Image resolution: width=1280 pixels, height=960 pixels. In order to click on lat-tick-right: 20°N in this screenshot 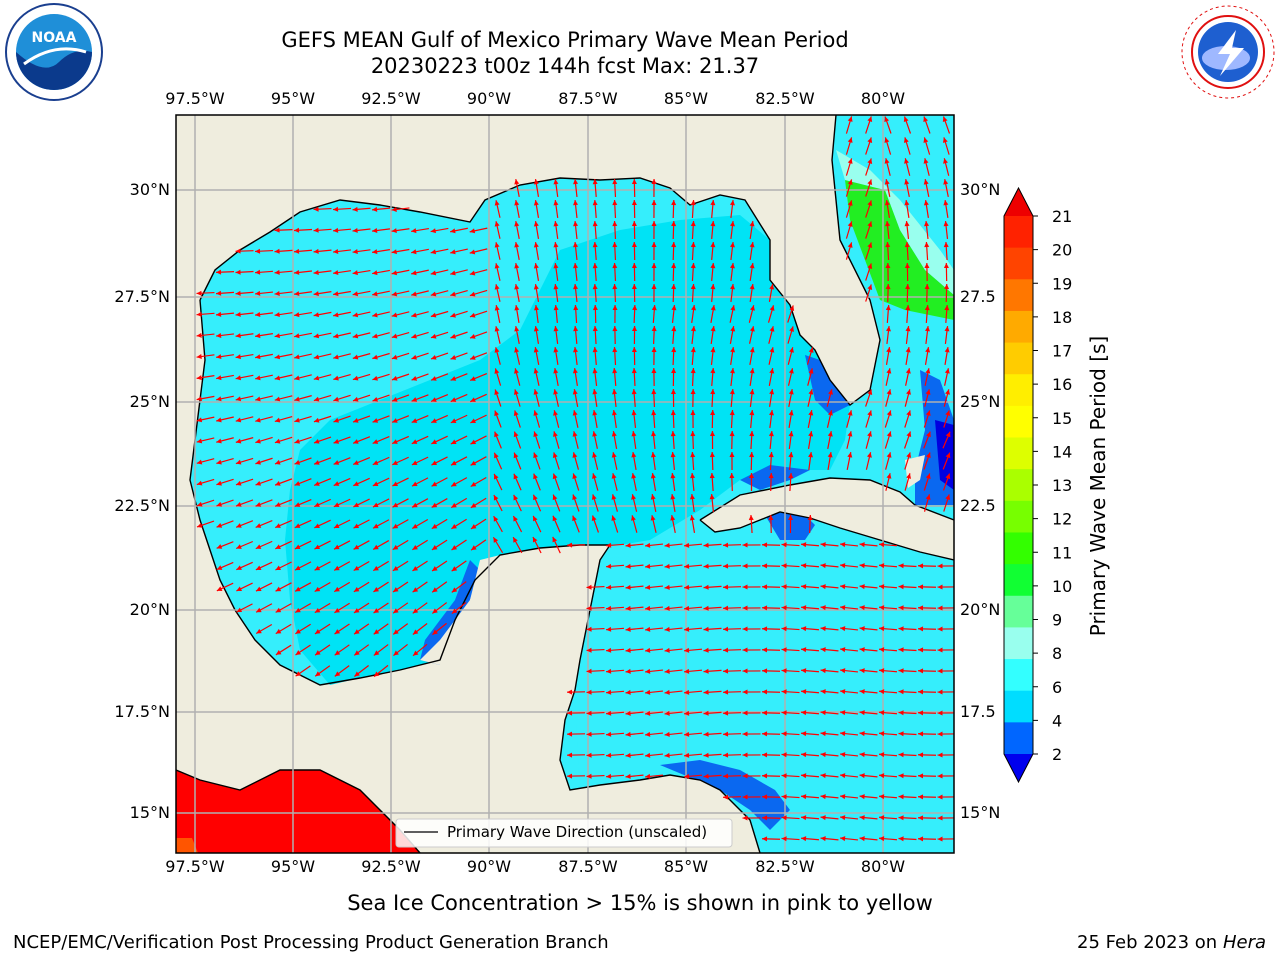, I will do `click(980, 609)`.